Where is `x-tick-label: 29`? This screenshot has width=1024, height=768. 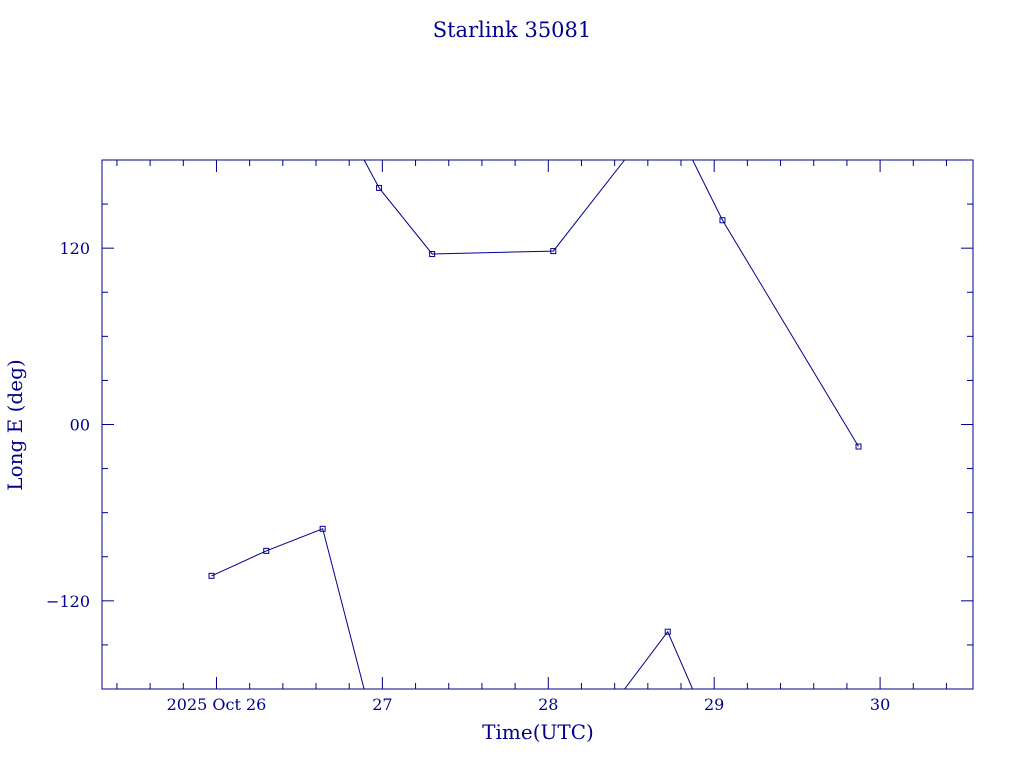 x-tick-label: 29 is located at coordinates (714, 704).